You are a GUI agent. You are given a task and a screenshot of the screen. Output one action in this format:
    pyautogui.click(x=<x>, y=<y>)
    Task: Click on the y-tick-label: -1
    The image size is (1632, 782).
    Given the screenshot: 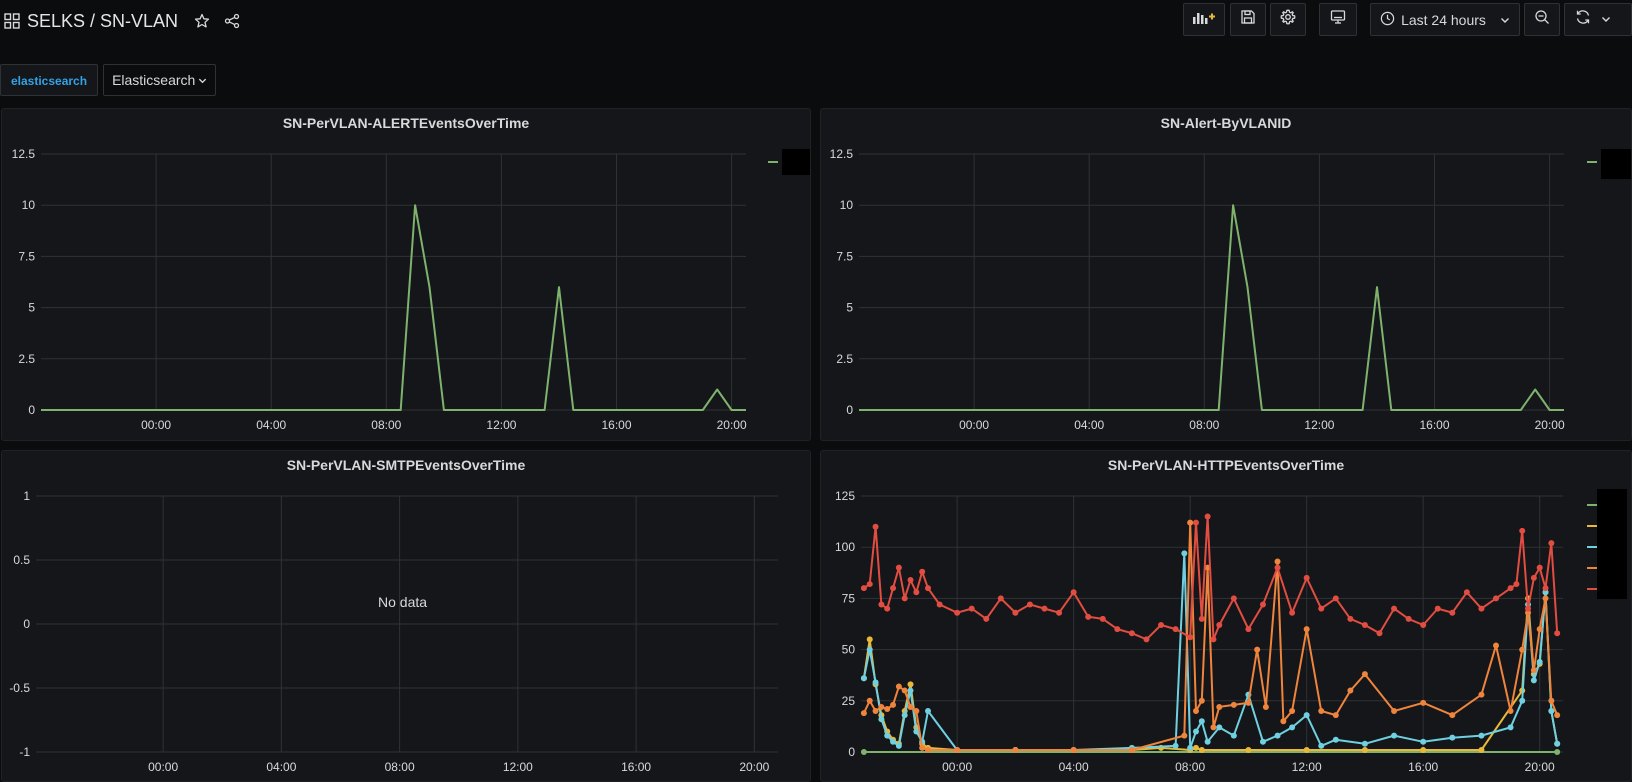 What is the action you would take?
    pyautogui.click(x=24, y=752)
    